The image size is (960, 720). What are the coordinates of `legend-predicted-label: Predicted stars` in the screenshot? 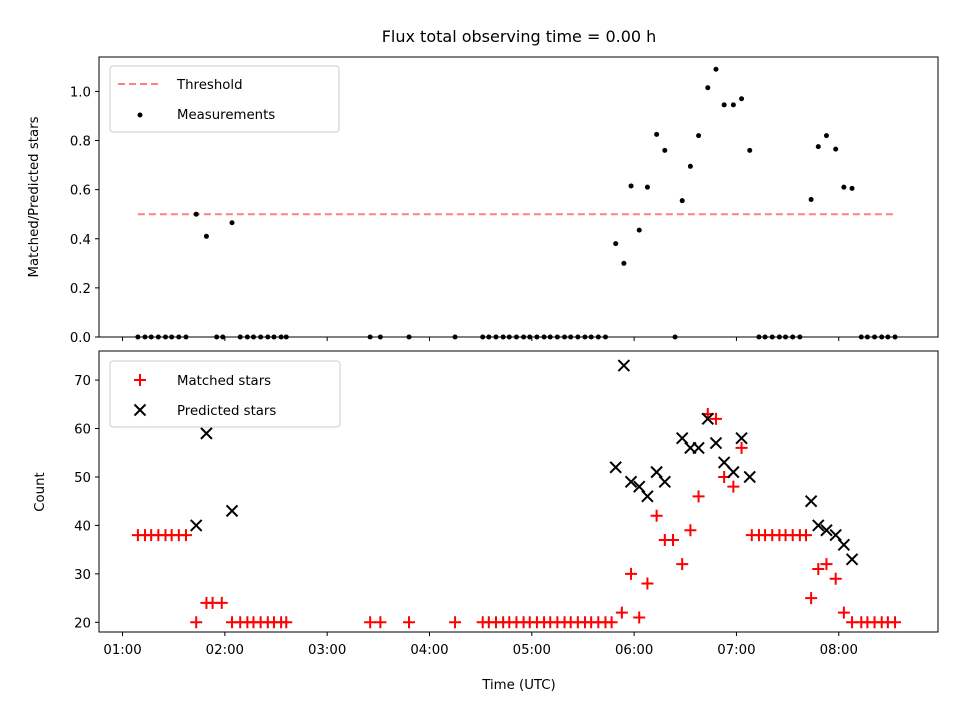 It's located at (226, 411).